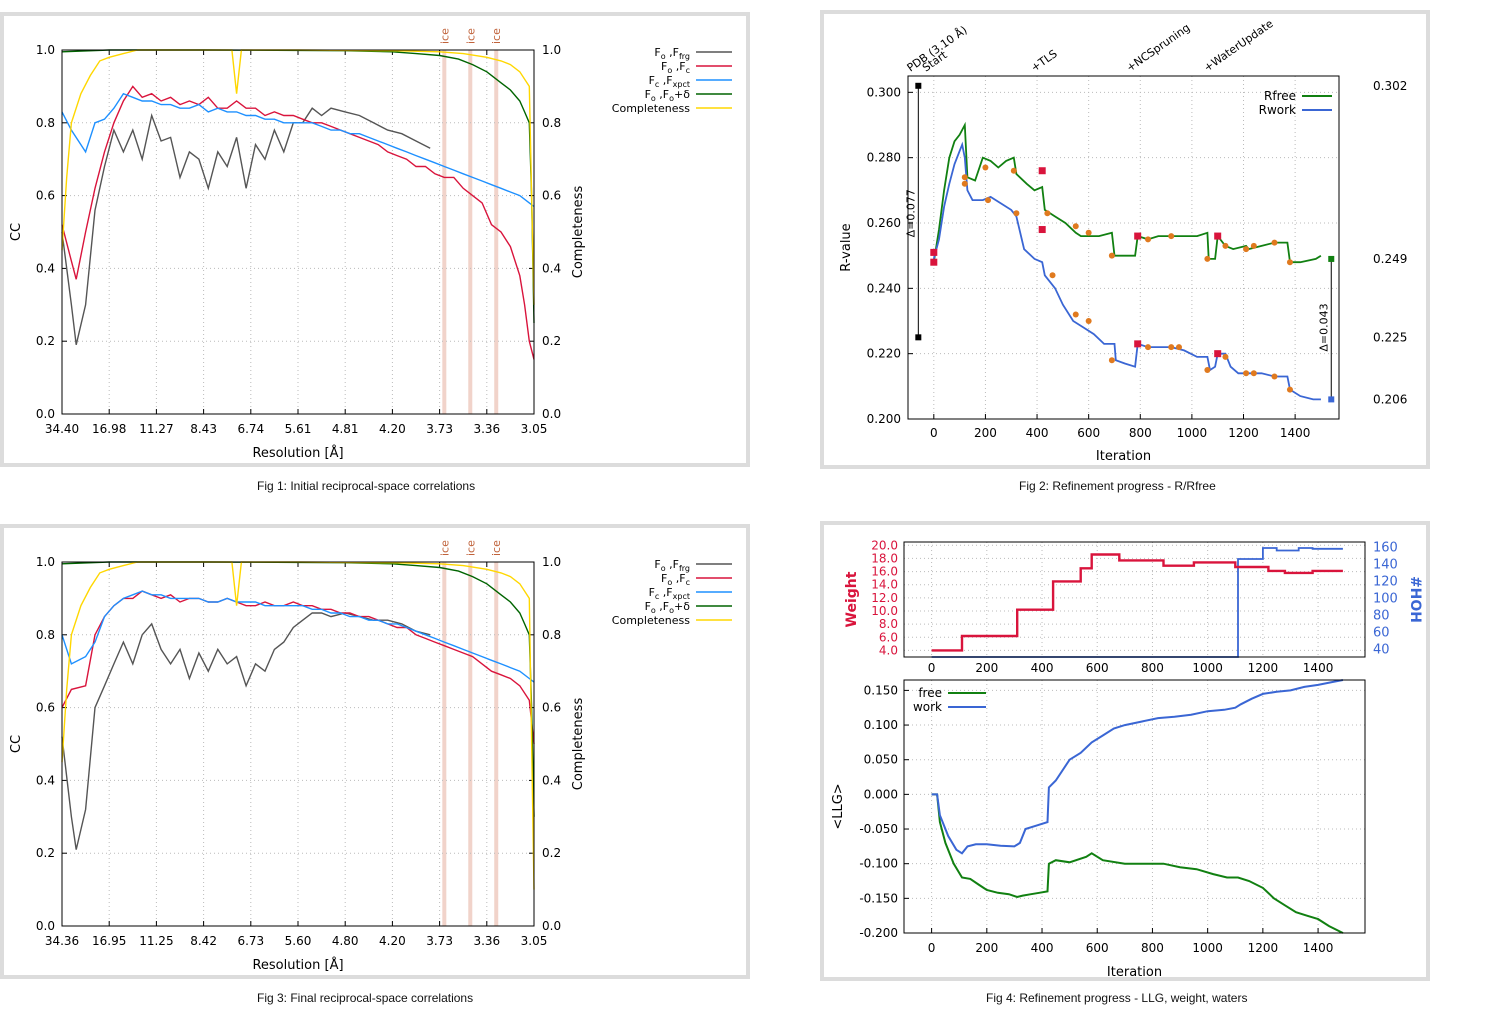 The image size is (1500, 1024). Describe the element at coordinates (884, 354) in the screenshot. I see `y-tick-label: 0.220` at that location.